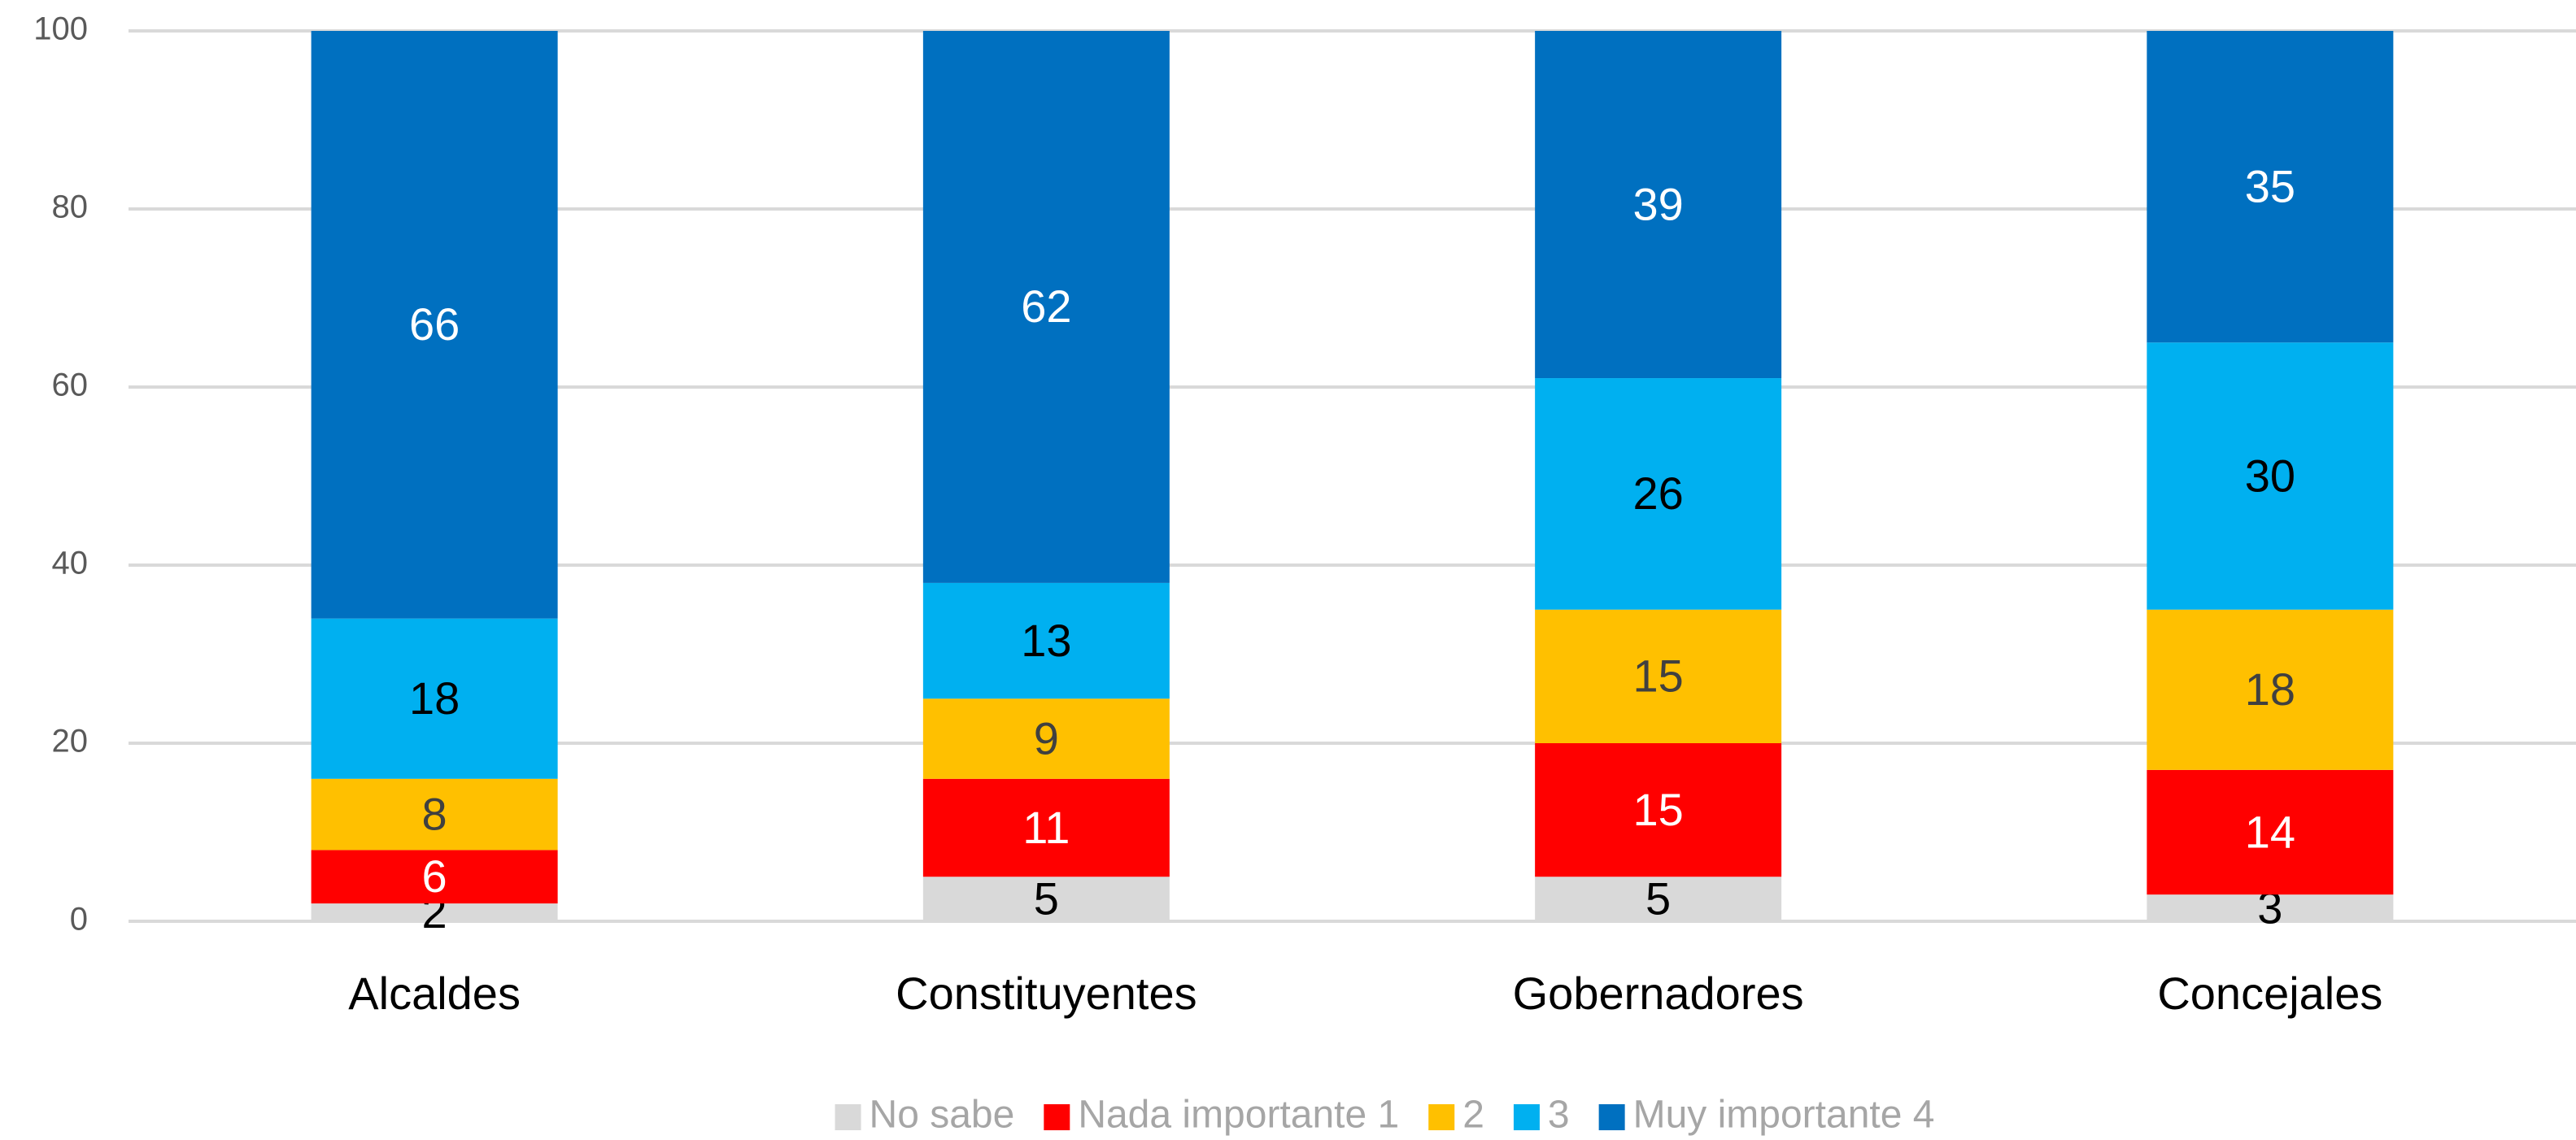  What do you see at coordinates (79, 920) in the screenshot?
I see `y-tick-label: 0` at bounding box center [79, 920].